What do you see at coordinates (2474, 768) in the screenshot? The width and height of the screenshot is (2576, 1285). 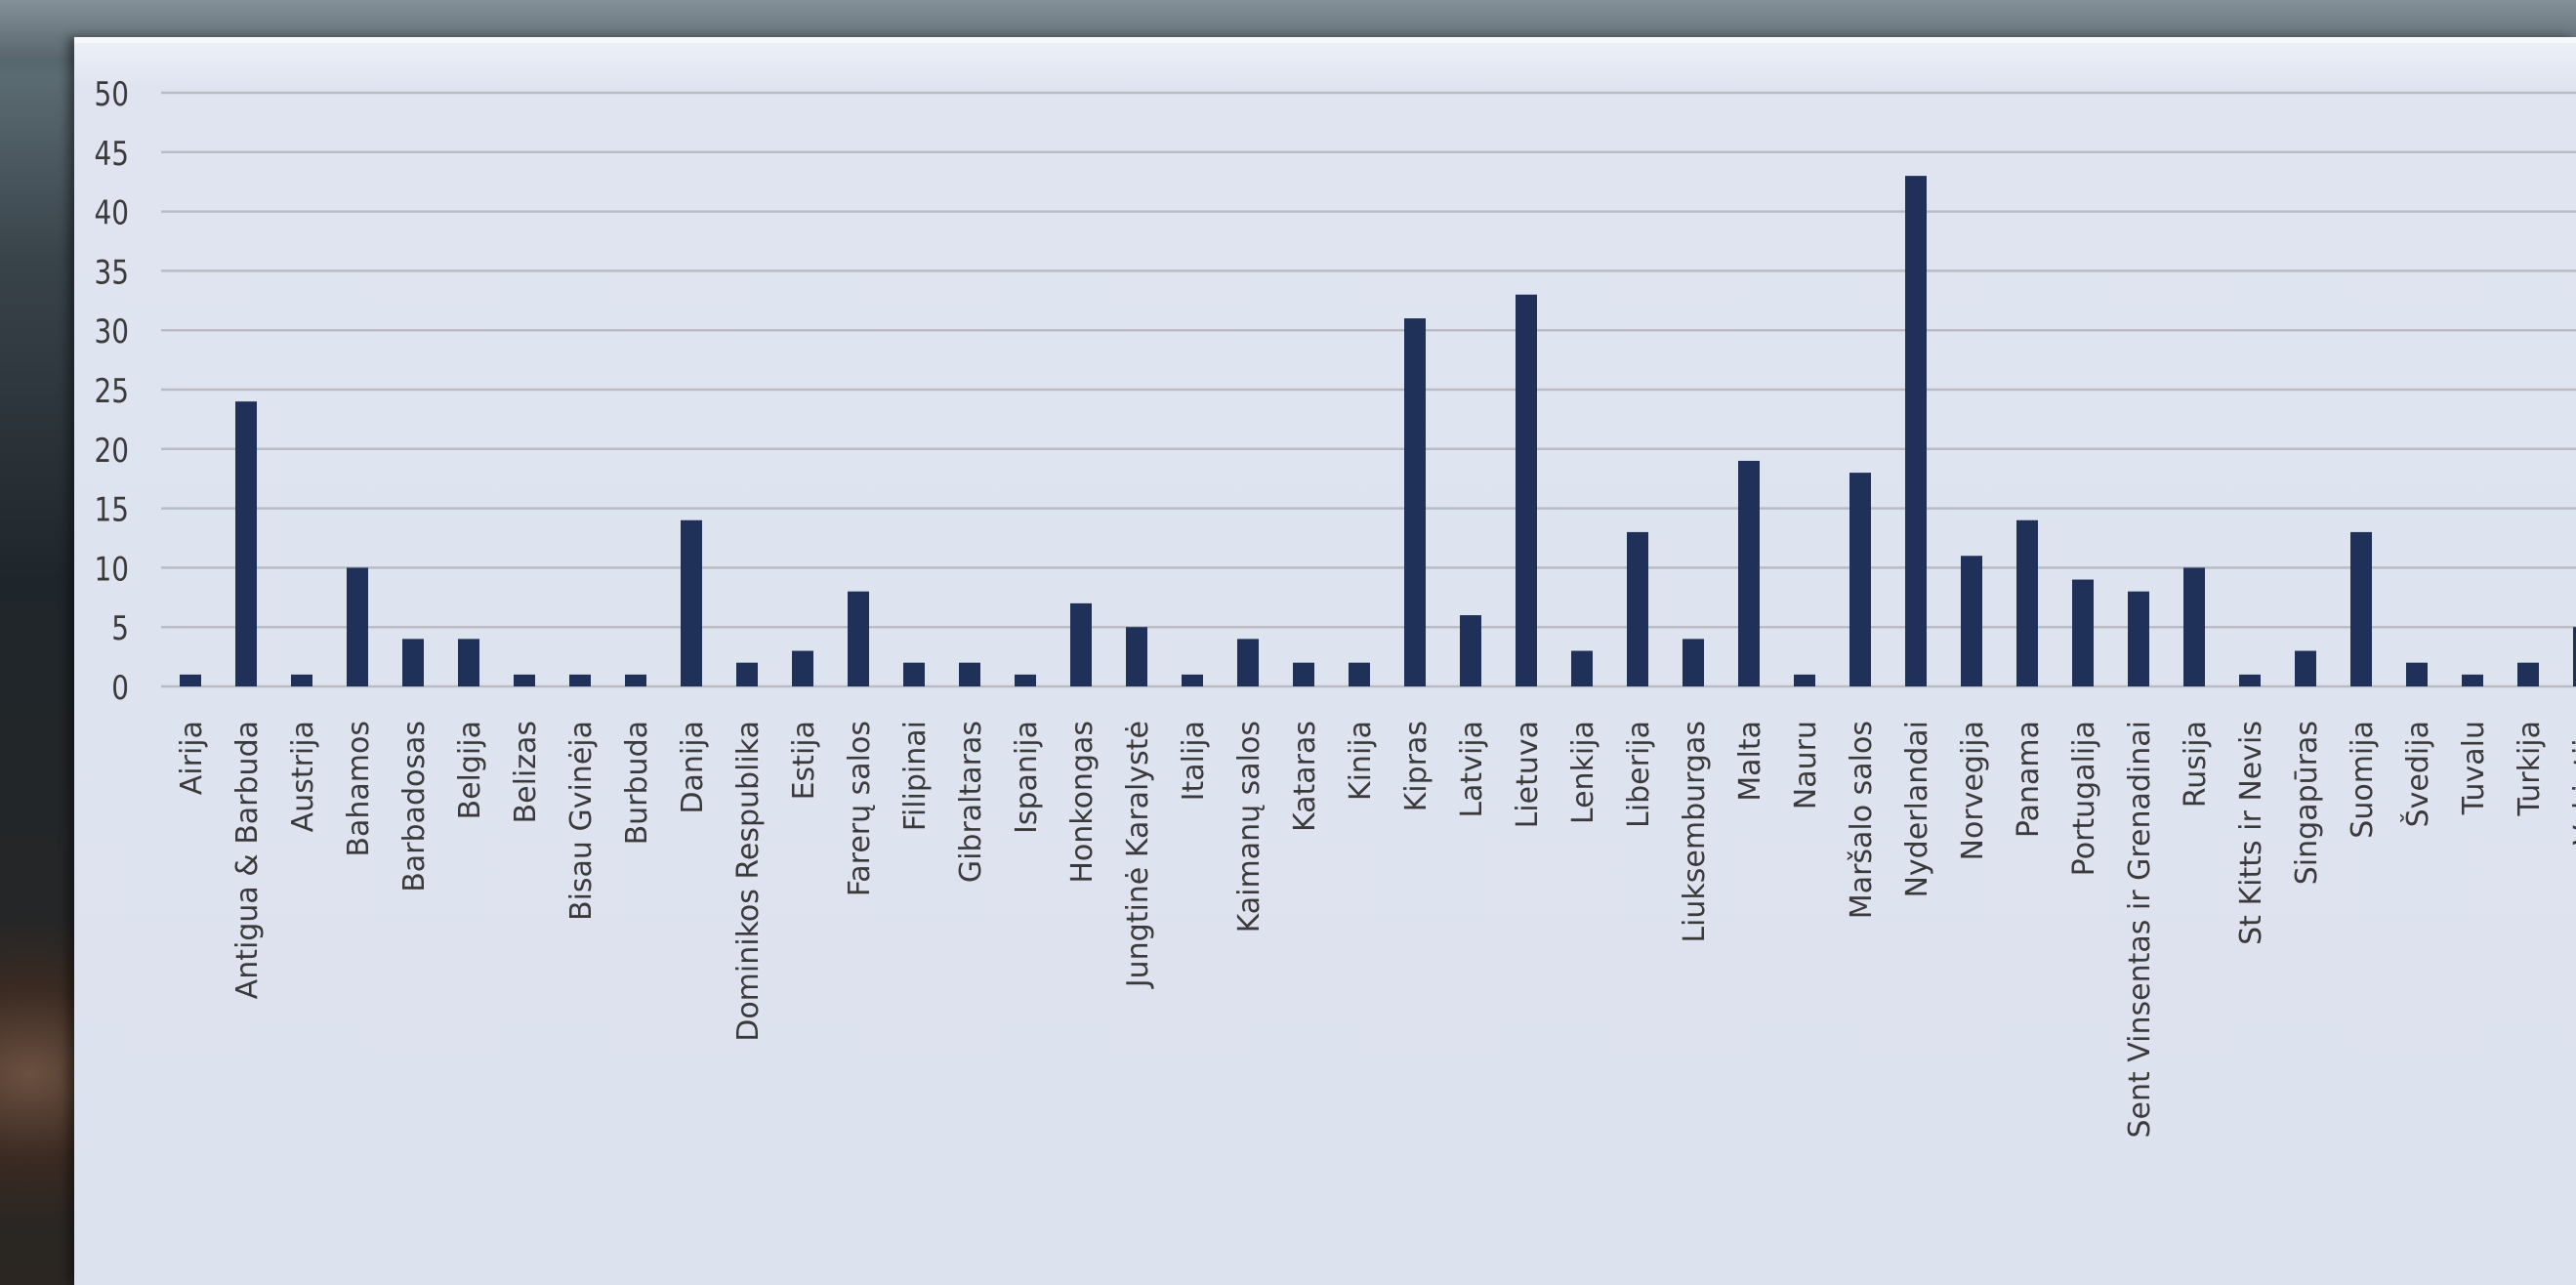 I see `x-tick-label: Tuvalu` at bounding box center [2474, 768].